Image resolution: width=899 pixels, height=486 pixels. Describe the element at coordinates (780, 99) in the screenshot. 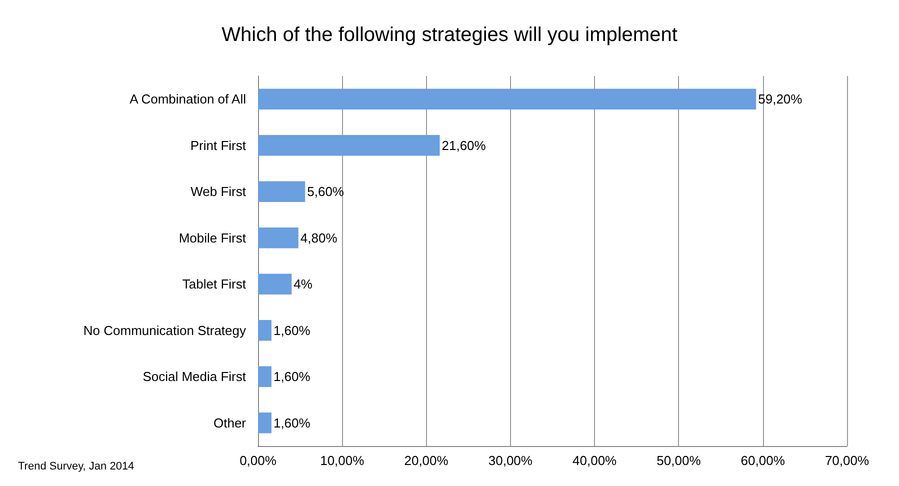

I see `data-label: 59,20%` at that location.